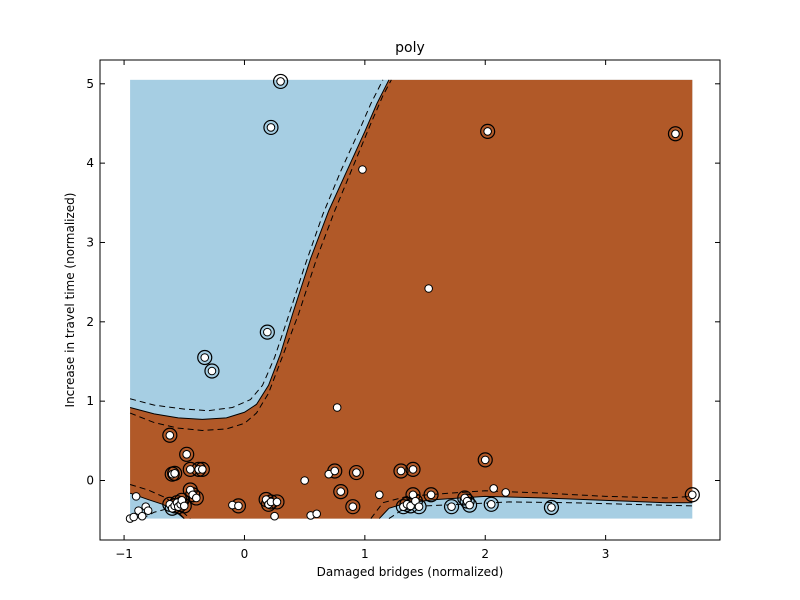 This screenshot has width=800, height=600. Describe the element at coordinates (90, 401) in the screenshot. I see `y-tick-label: 1` at that location.